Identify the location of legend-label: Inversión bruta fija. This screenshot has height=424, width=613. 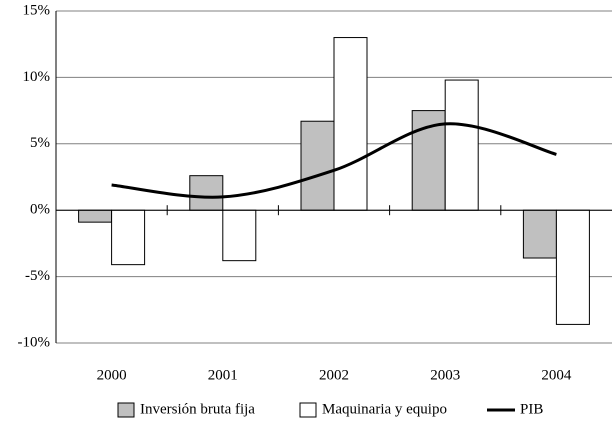
(197, 409).